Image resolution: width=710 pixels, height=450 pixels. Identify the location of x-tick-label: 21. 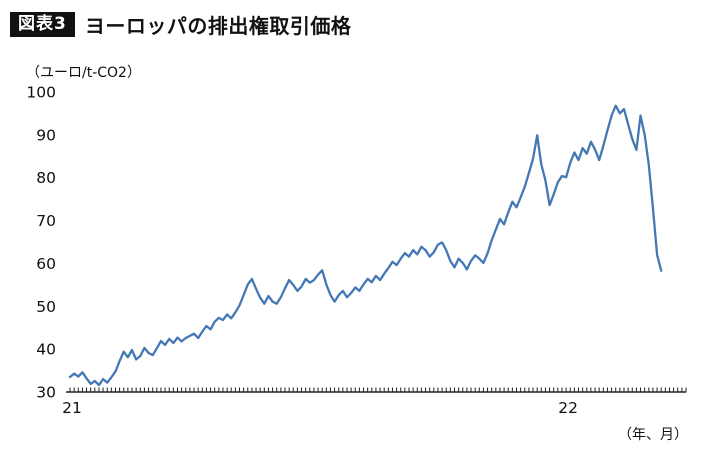
(72, 408).